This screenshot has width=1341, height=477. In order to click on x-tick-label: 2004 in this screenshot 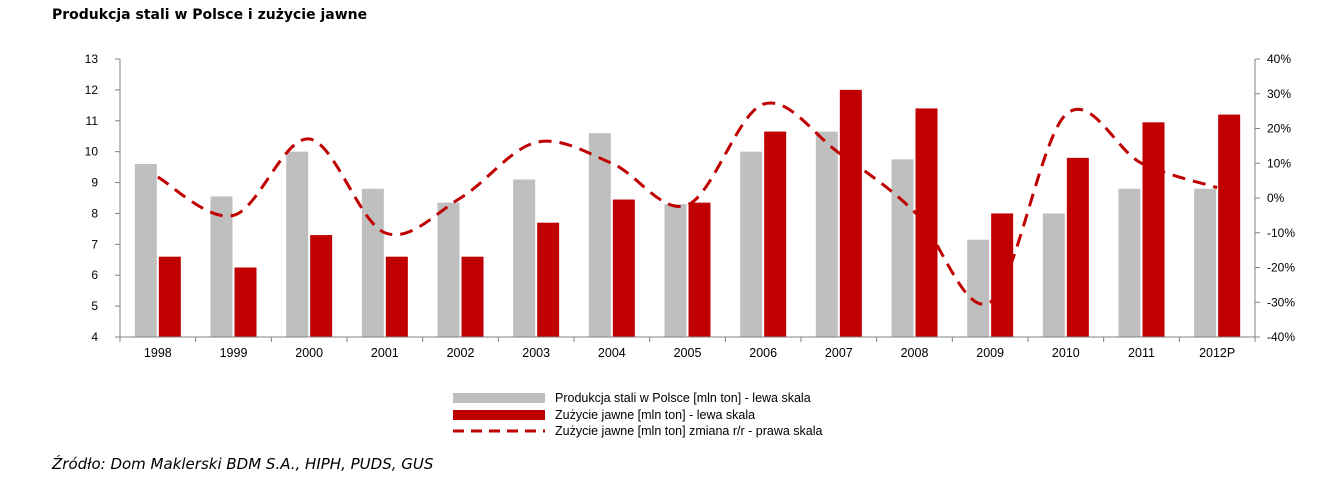, I will do `click(612, 353)`.